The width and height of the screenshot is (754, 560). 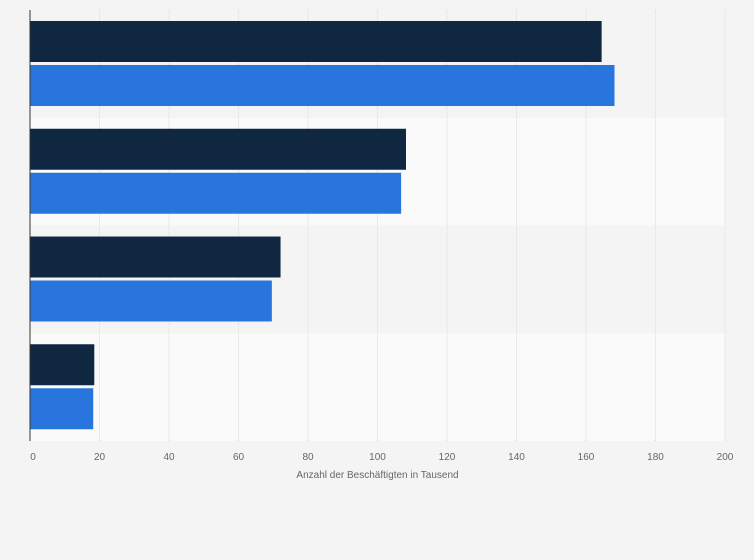 I want to click on x-tick-label: 20, so click(x=100, y=457).